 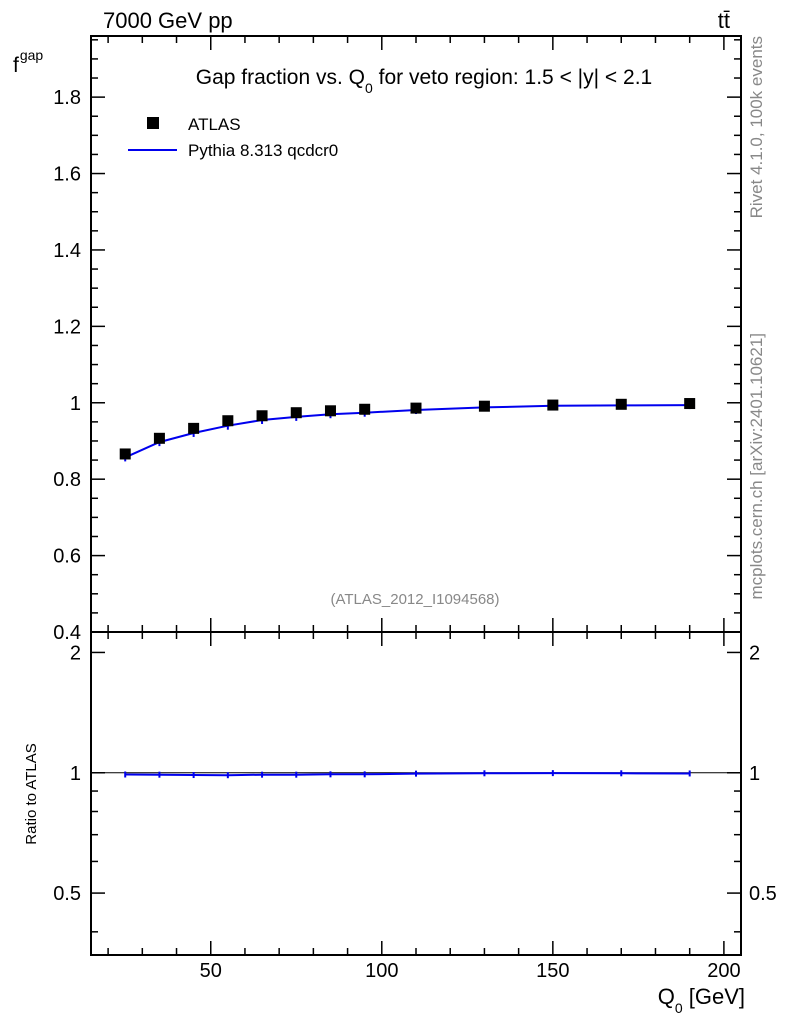 What do you see at coordinates (214, 124) in the screenshot?
I see `legend-atlas-label: ATLAS` at bounding box center [214, 124].